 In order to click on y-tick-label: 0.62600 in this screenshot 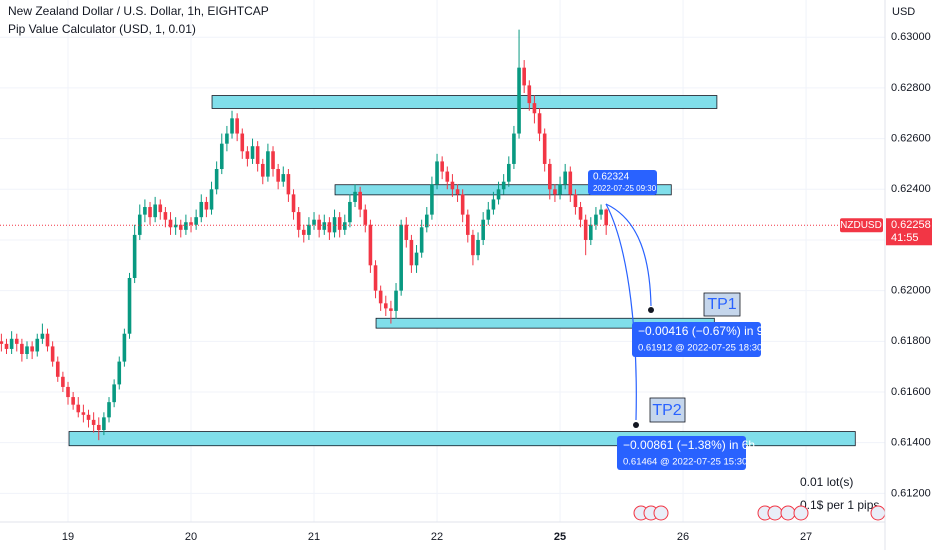, I will do `click(911, 139)`.